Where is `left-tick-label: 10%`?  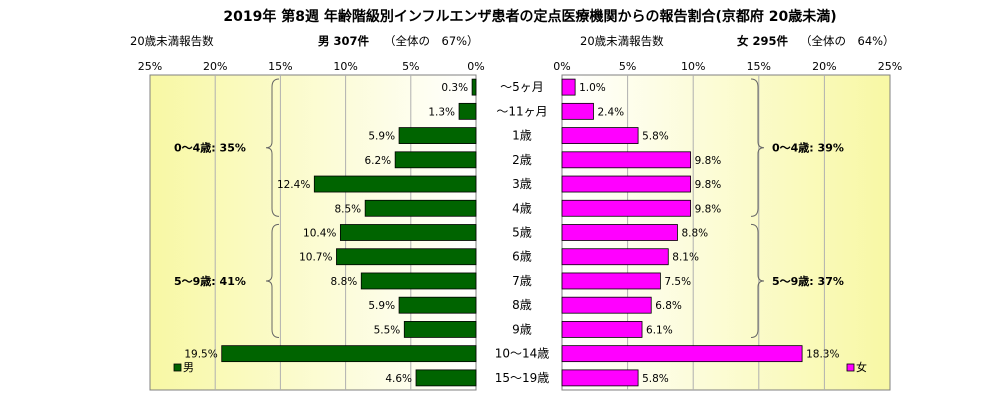 left-tick-label: 10% is located at coordinates (345, 66).